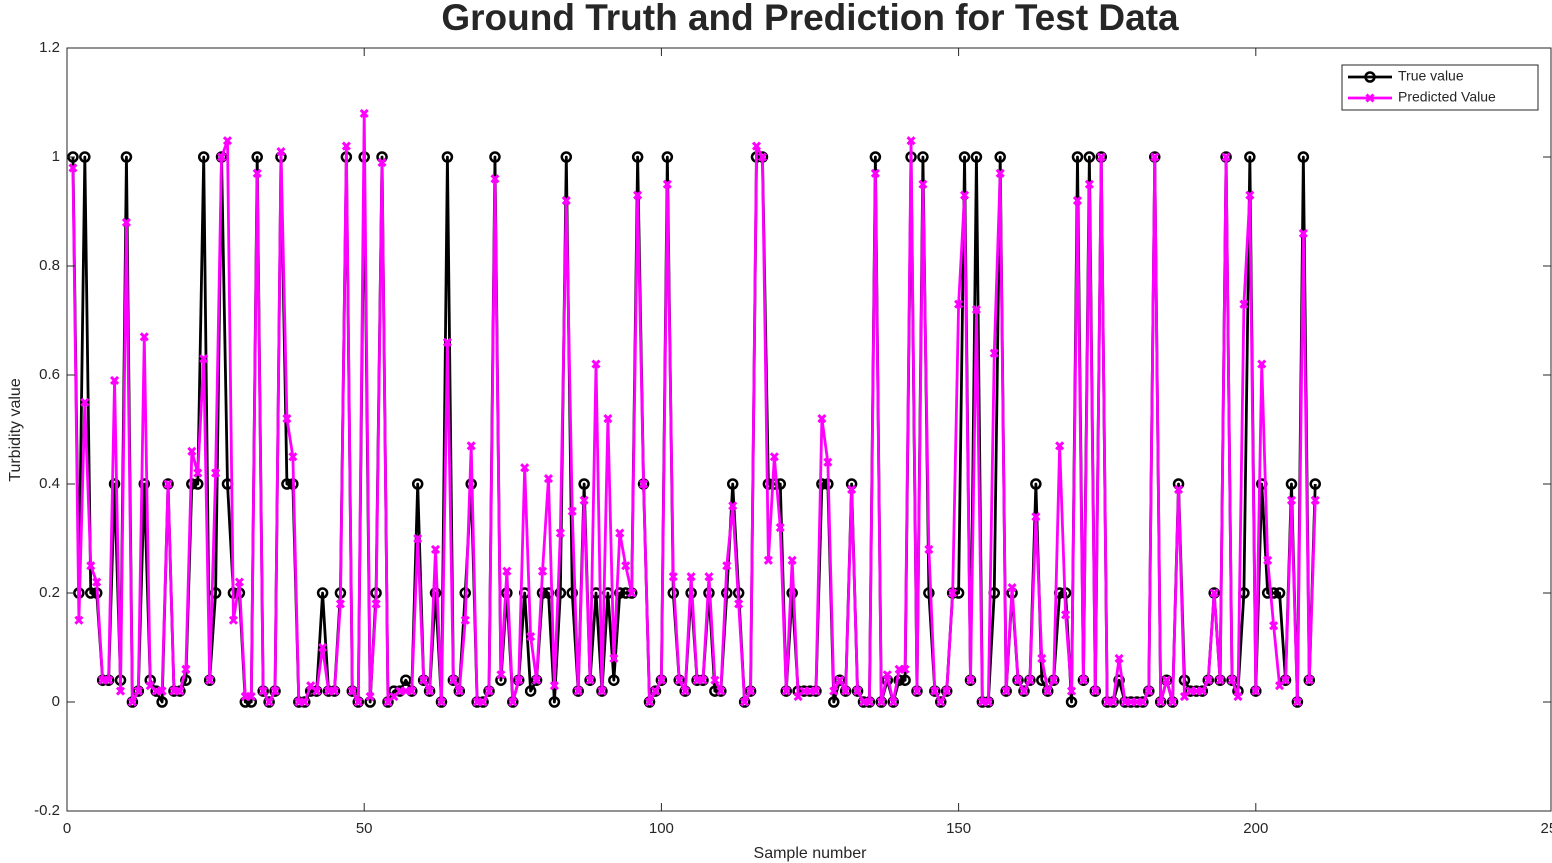  Describe the element at coordinates (1370, 98) in the screenshot. I see `legend-marker` at that location.